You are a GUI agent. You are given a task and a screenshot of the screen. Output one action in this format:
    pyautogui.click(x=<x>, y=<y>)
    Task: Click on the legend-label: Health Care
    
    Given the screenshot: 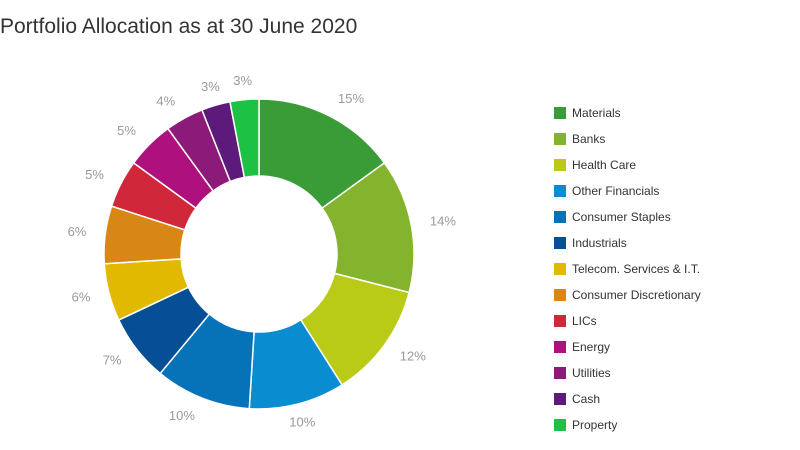 What is the action you would take?
    pyautogui.click(x=604, y=165)
    